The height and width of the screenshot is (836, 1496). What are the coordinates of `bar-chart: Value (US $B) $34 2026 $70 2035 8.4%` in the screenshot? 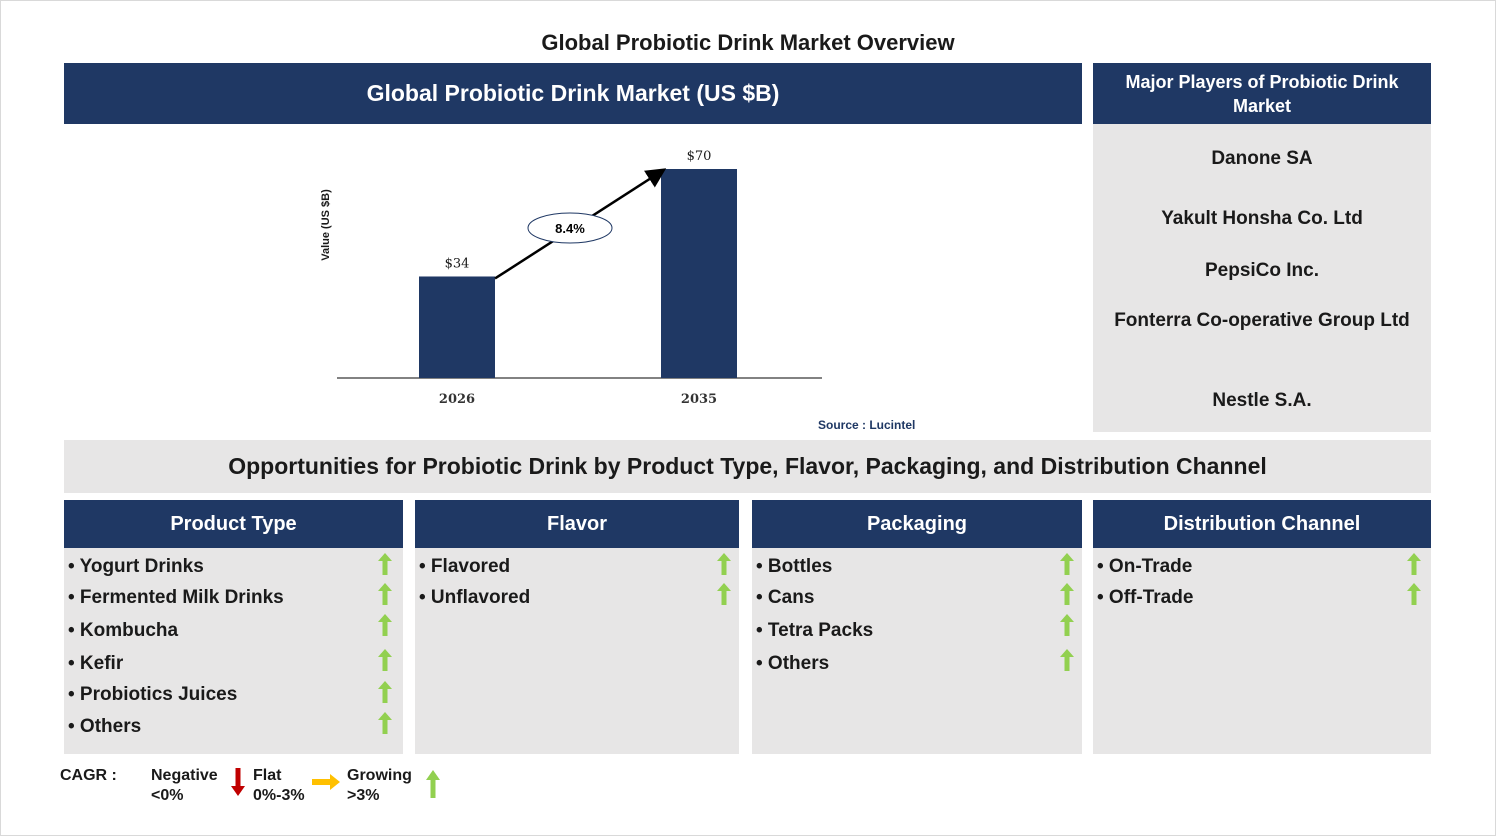 It's located at (571, 278).